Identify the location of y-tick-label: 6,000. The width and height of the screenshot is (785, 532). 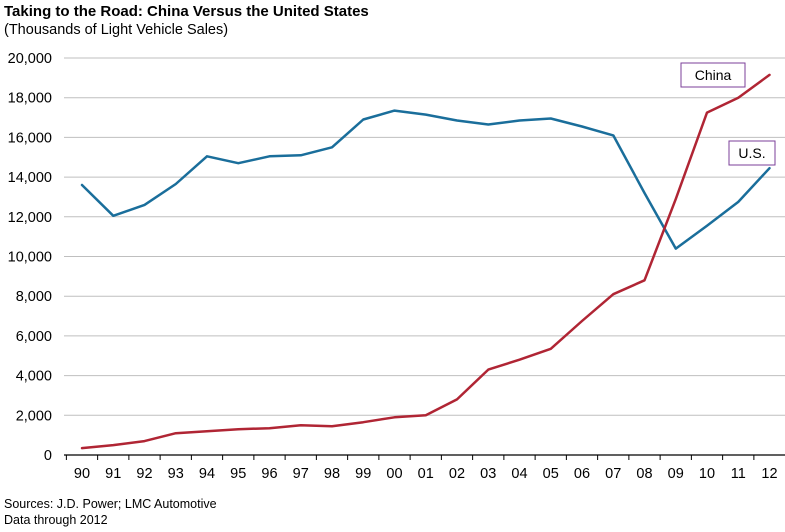
(34, 337).